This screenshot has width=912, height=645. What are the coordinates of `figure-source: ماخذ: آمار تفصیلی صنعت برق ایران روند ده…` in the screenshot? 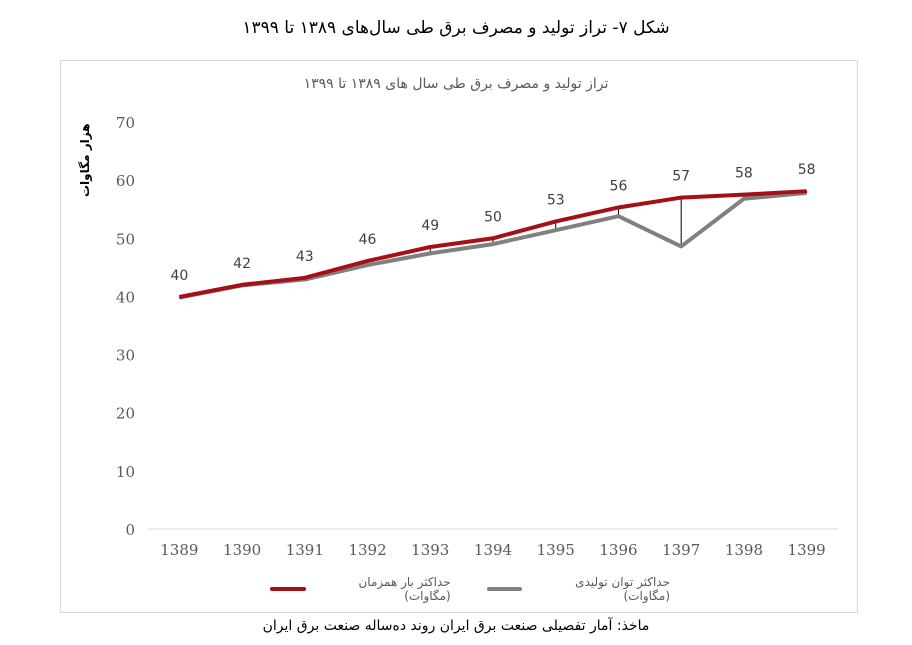 It's located at (456, 626).